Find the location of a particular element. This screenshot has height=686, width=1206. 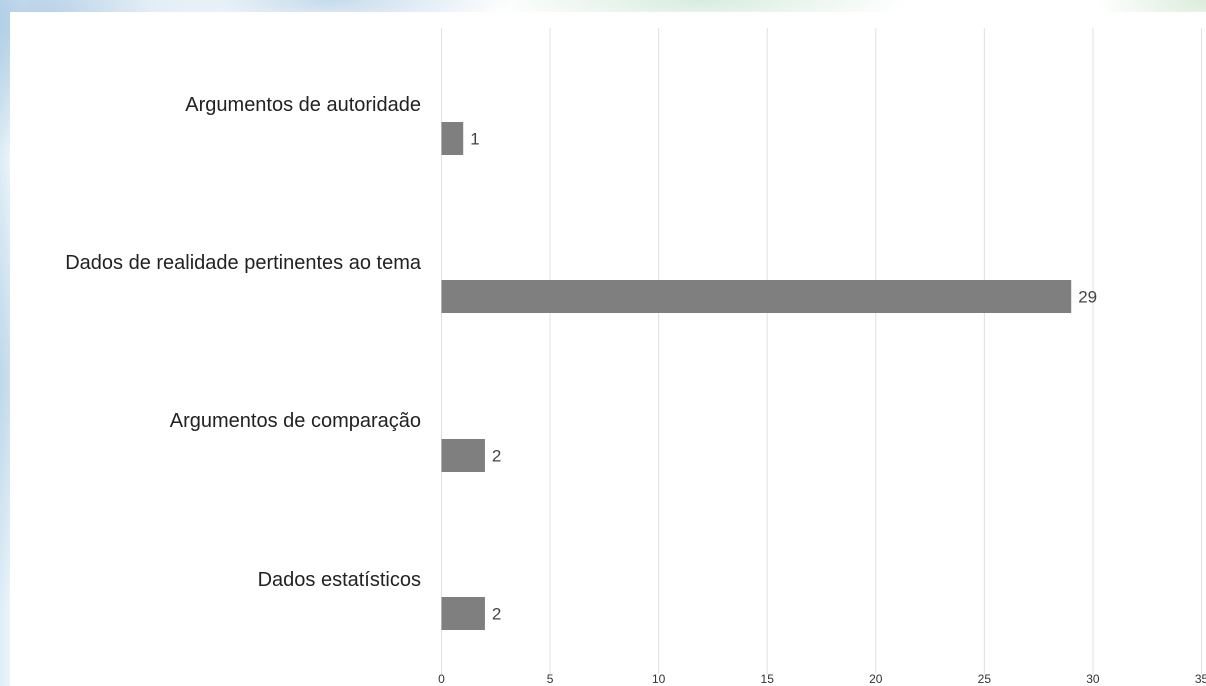

category-label-3: Argumentos de comparação is located at coordinates (295, 421).